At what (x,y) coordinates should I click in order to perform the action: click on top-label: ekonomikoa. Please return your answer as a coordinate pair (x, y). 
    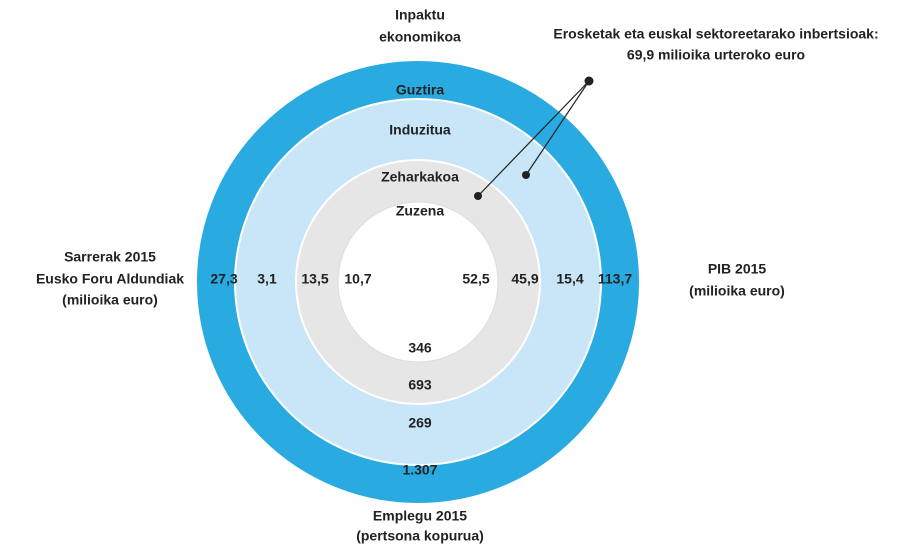
    Looking at the image, I should click on (420, 37).